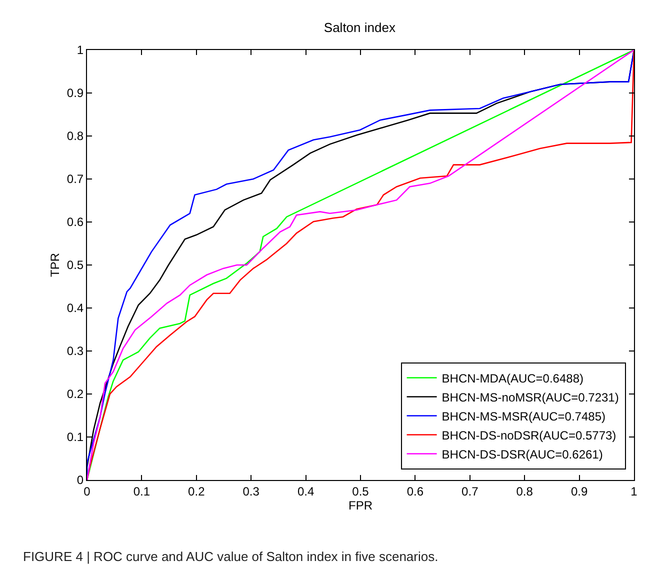 The height and width of the screenshot is (583, 654). I want to click on x-axis-title: FPR, so click(360, 505).